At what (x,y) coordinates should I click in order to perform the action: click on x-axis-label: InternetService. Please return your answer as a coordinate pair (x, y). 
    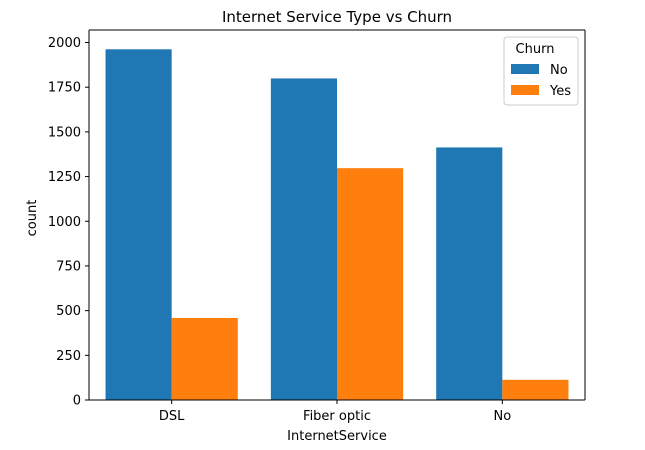
    Looking at the image, I should click on (337, 436).